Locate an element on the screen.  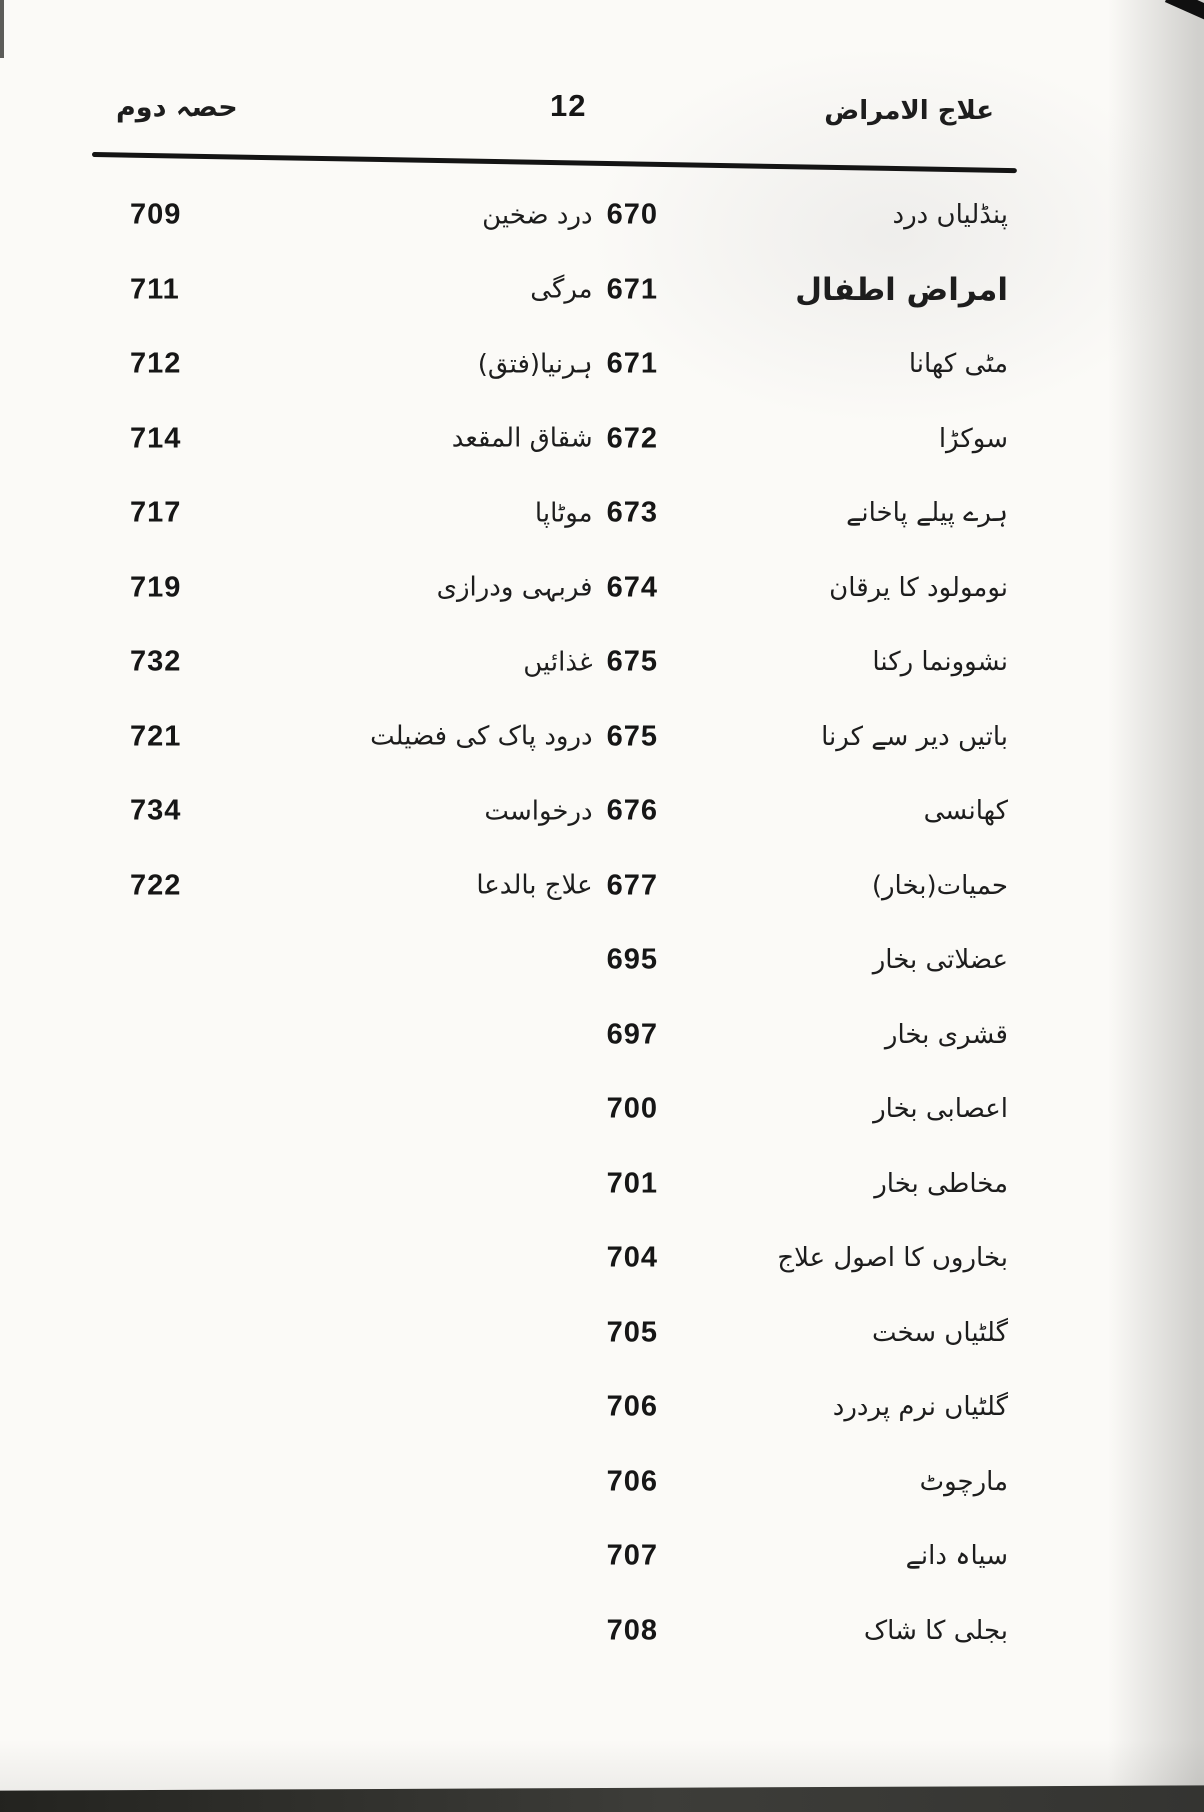
toc-entry-mid: 705 is located at coordinates (632, 1332).